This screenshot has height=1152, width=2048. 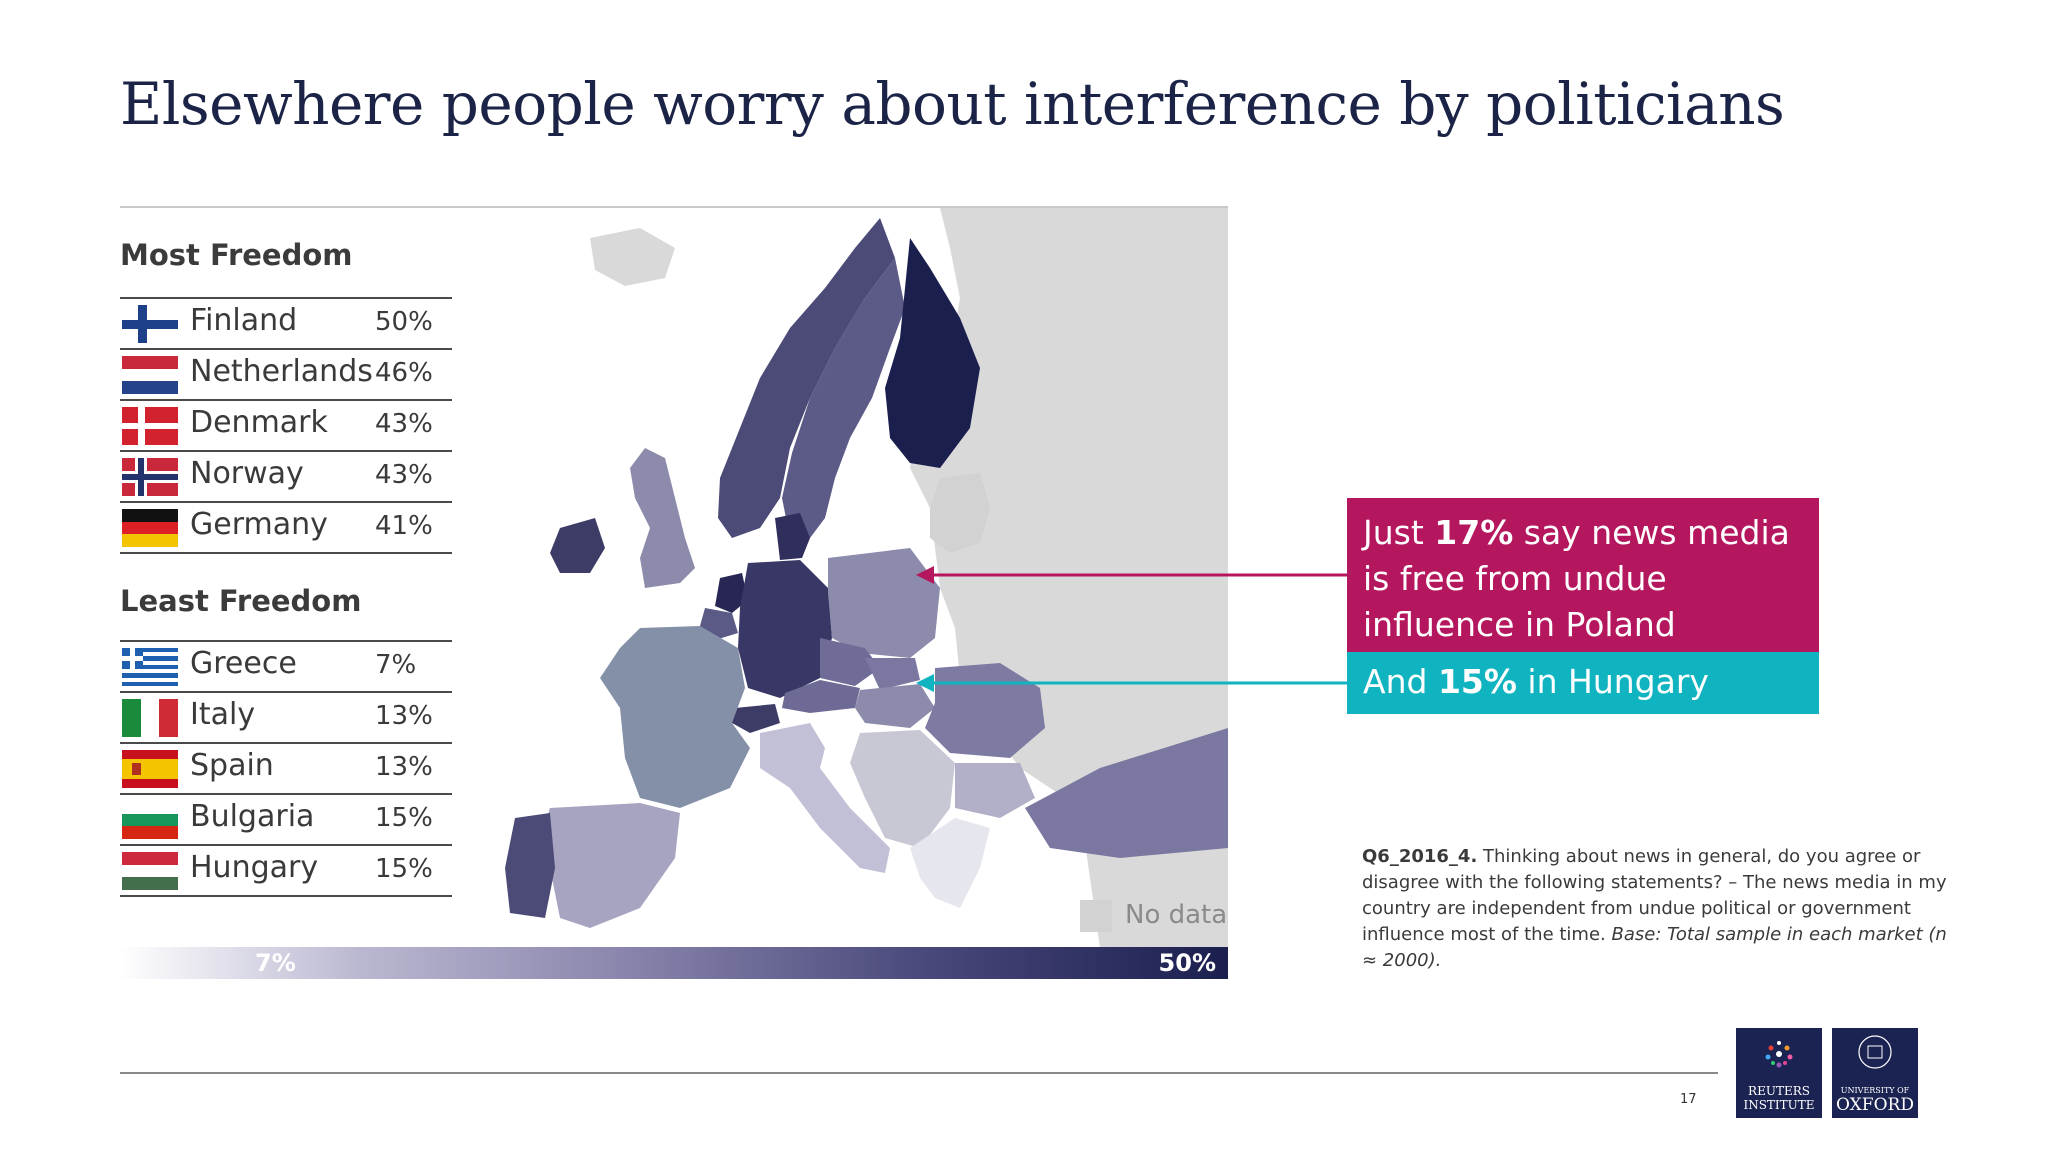 What do you see at coordinates (1875, 1052) in the screenshot?
I see `oxford-crest-icon` at bounding box center [1875, 1052].